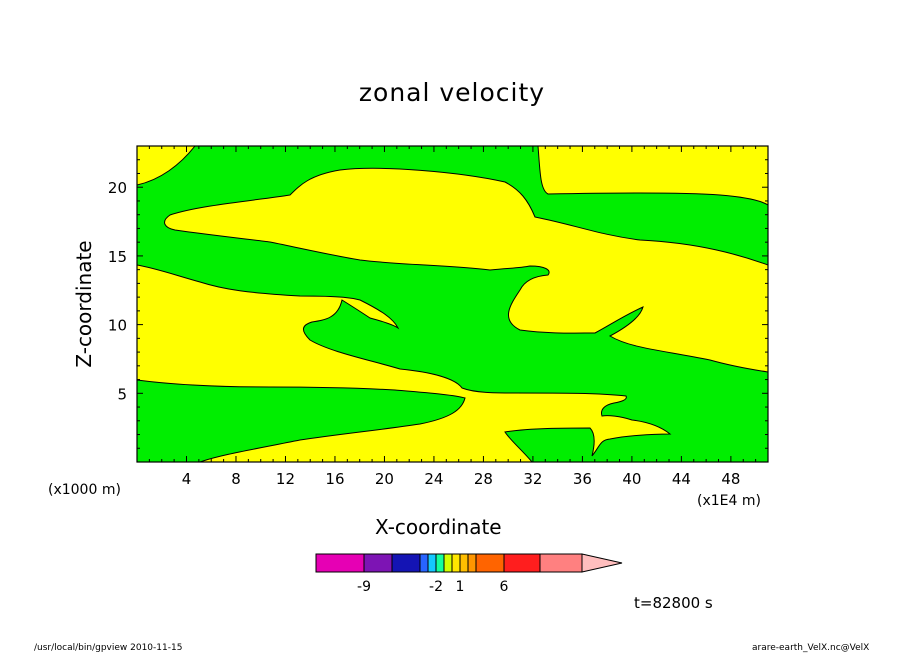  What do you see at coordinates (364, 587) in the screenshot?
I see `colorbar-tick-label-0: -9` at bounding box center [364, 587].